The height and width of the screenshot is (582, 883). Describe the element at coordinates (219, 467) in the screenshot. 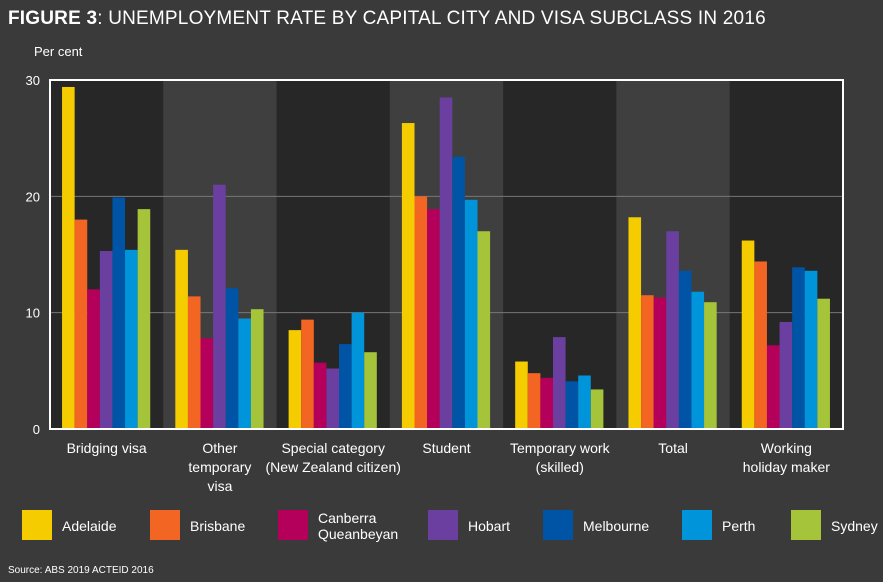

I see `x-category-label: Other temporary visa` at that location.